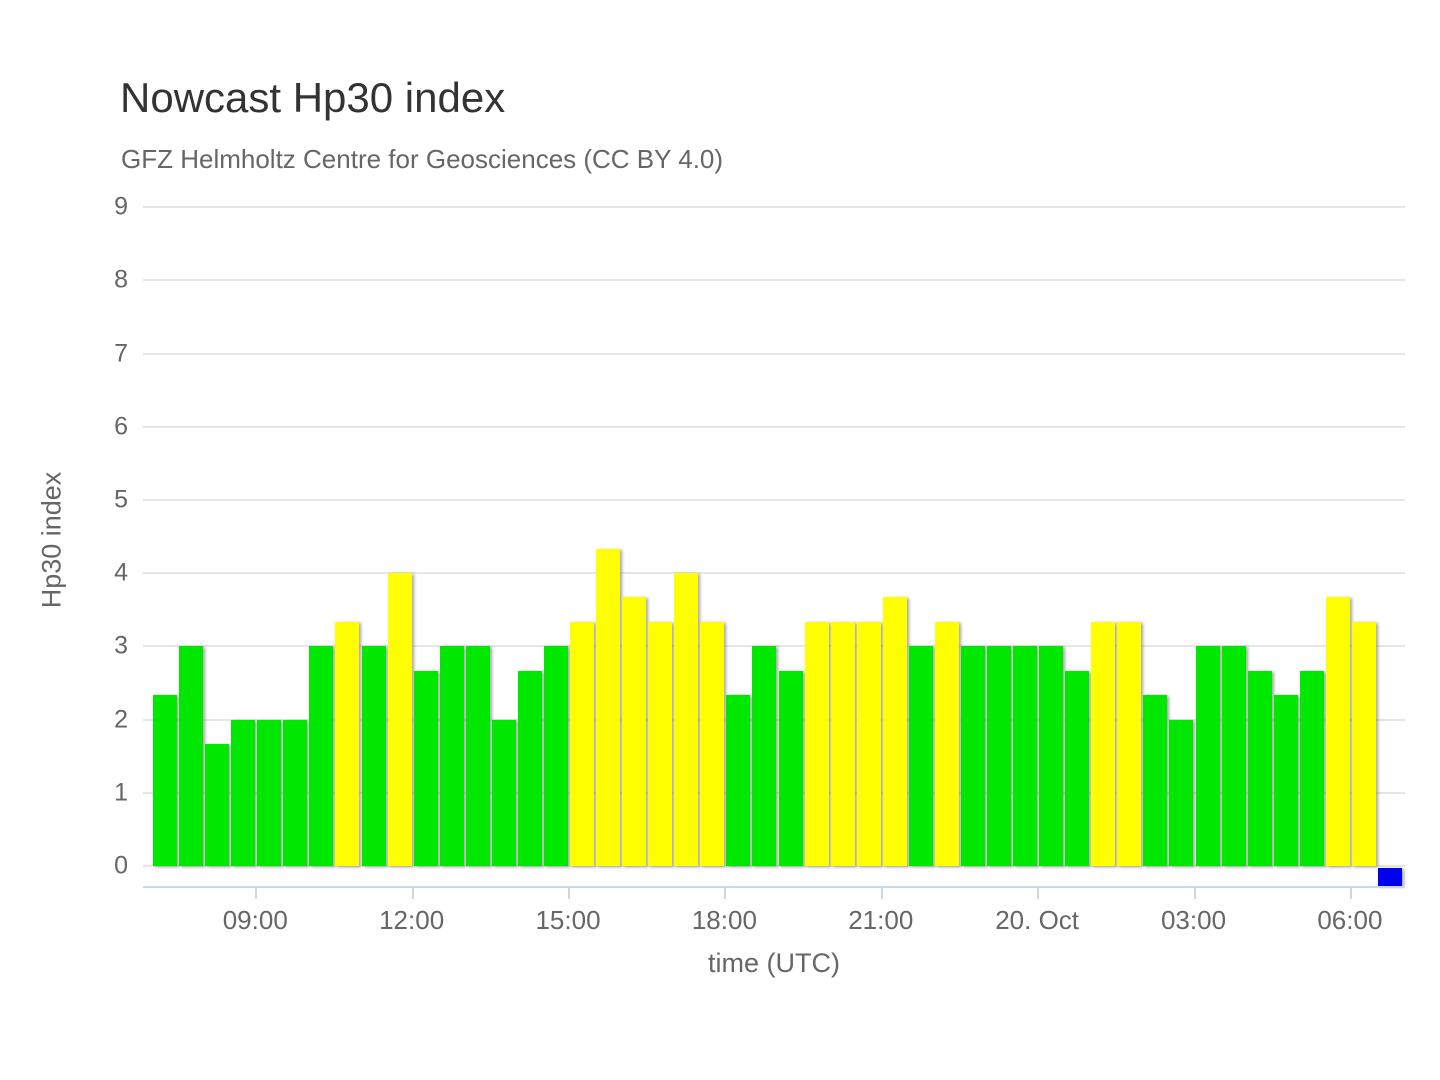 The height and width of the screenshot is (1080, 1440). I want to click on x-axis-tick-label: 18:00, so click(724, 920).